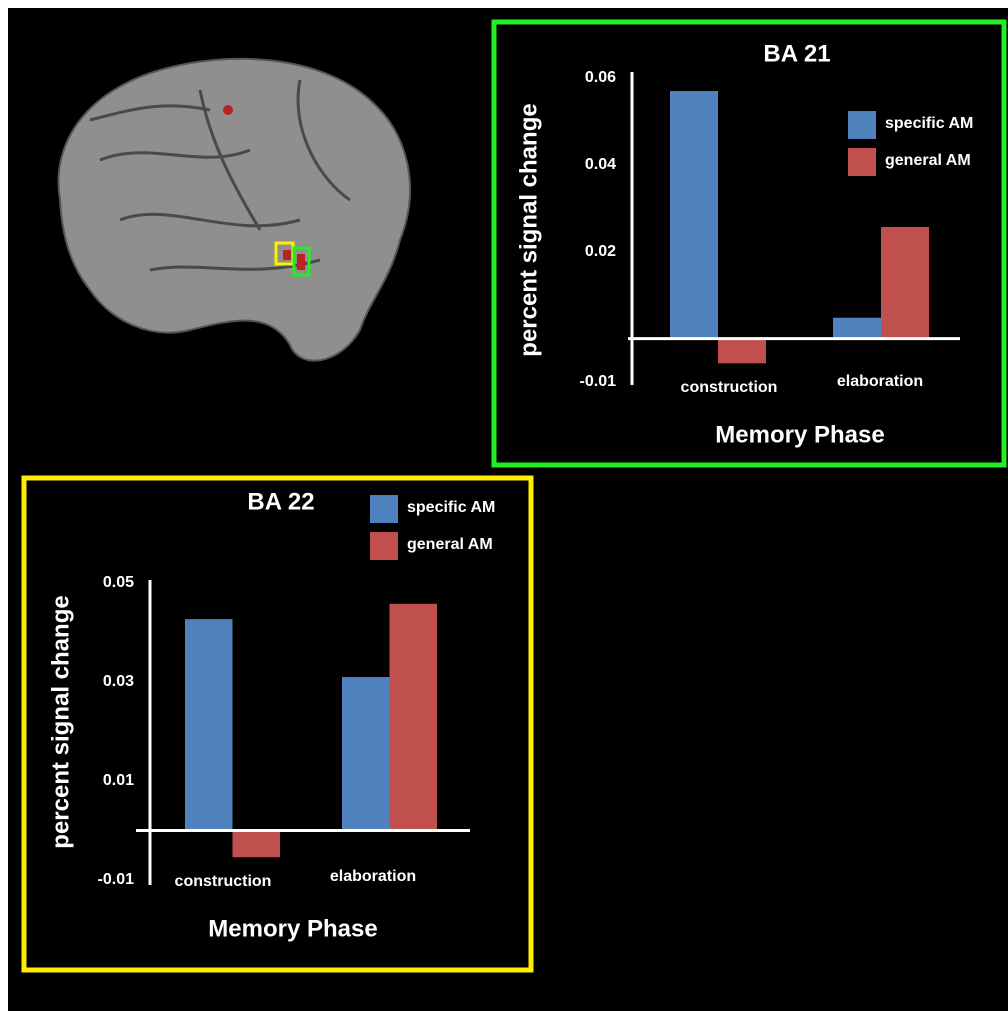 This screenshot has width=1008, height=1011. Describe the element at coordinates (118, 681) in the screenshot. I see `y-tick-label: 0.03` at that location.